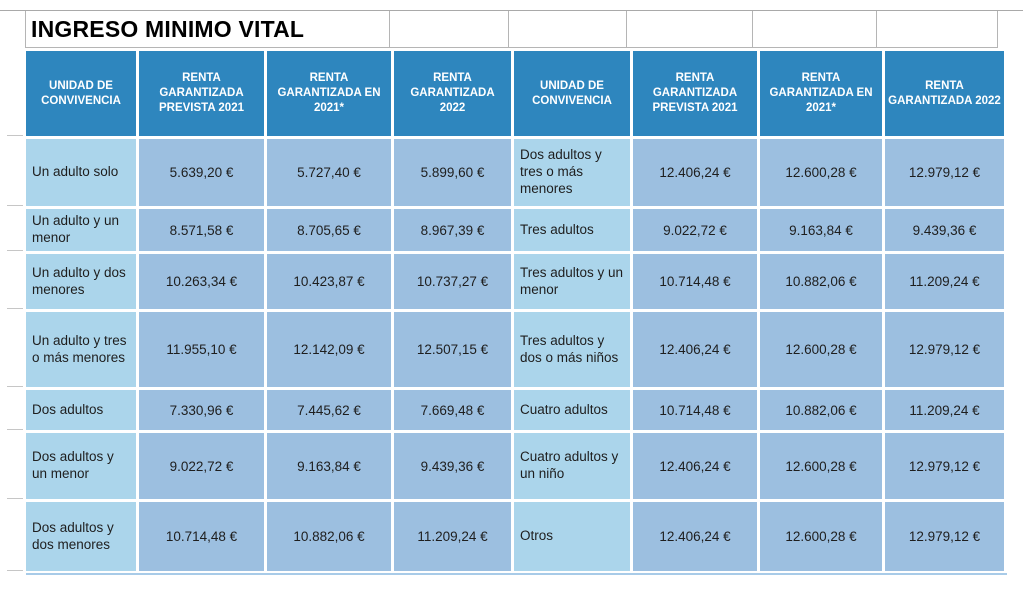 This screenshot has height=604, width=1023. What do you see at coordinates (452, 349) in the screenshot?
I see `amount-cell: 12.507,15 €` at bounding box center [452, 349].